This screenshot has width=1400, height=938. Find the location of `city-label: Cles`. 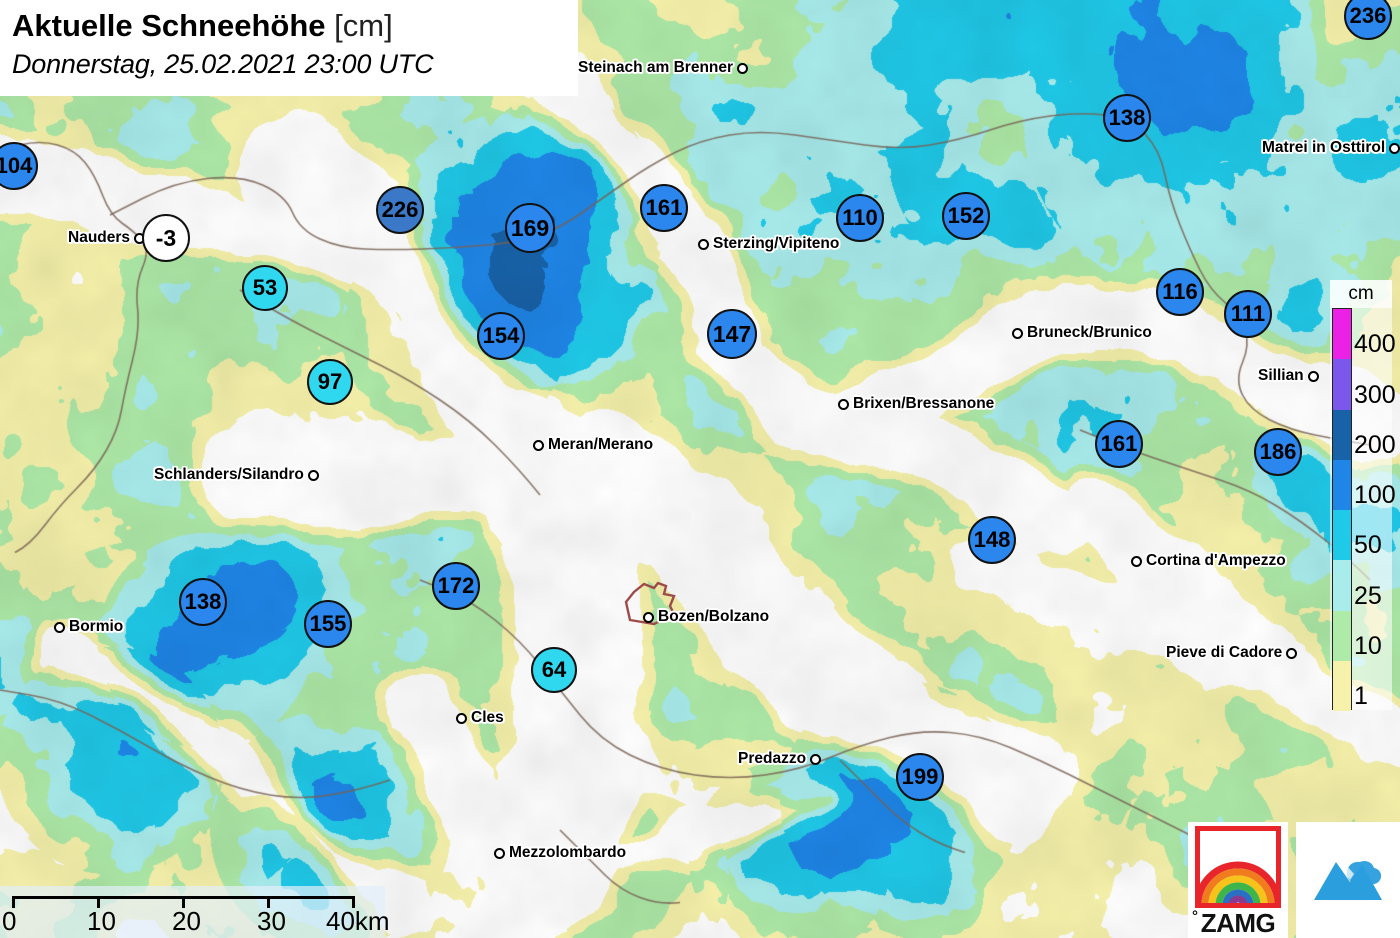

city-label: Cles is located at coordinates (480, 718).